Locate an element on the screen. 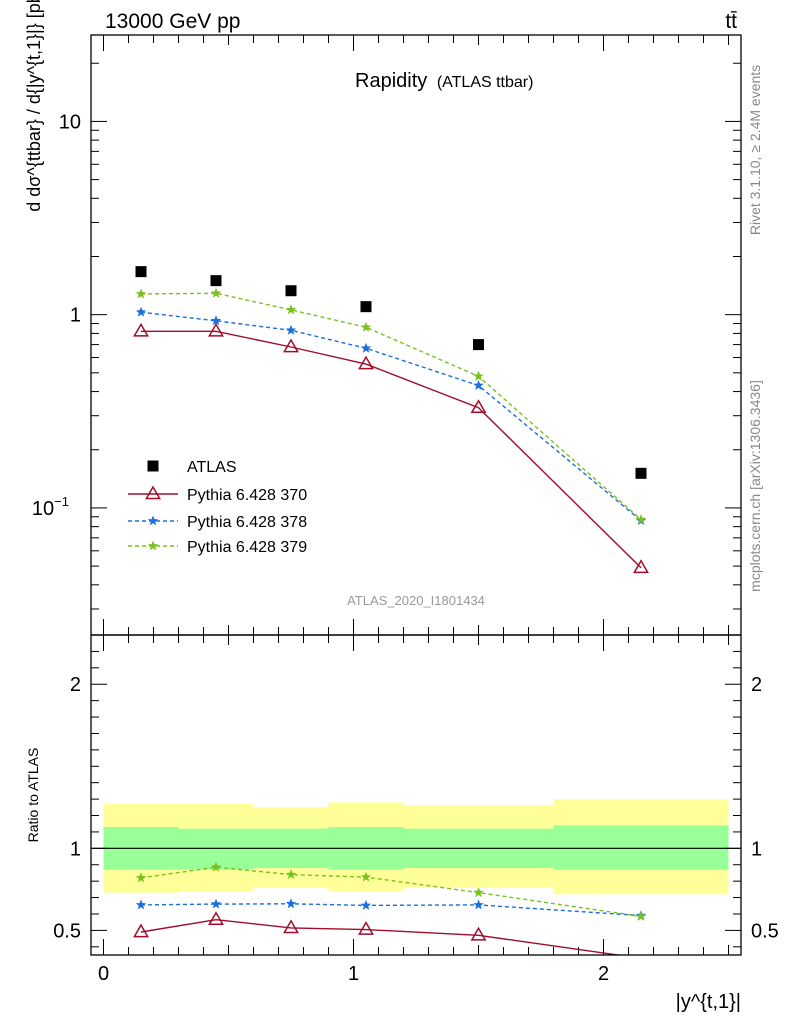 Image resolution: width=786 pixels, height=1024 pixels. ratio-series-group is located at coordinates (390, 908).